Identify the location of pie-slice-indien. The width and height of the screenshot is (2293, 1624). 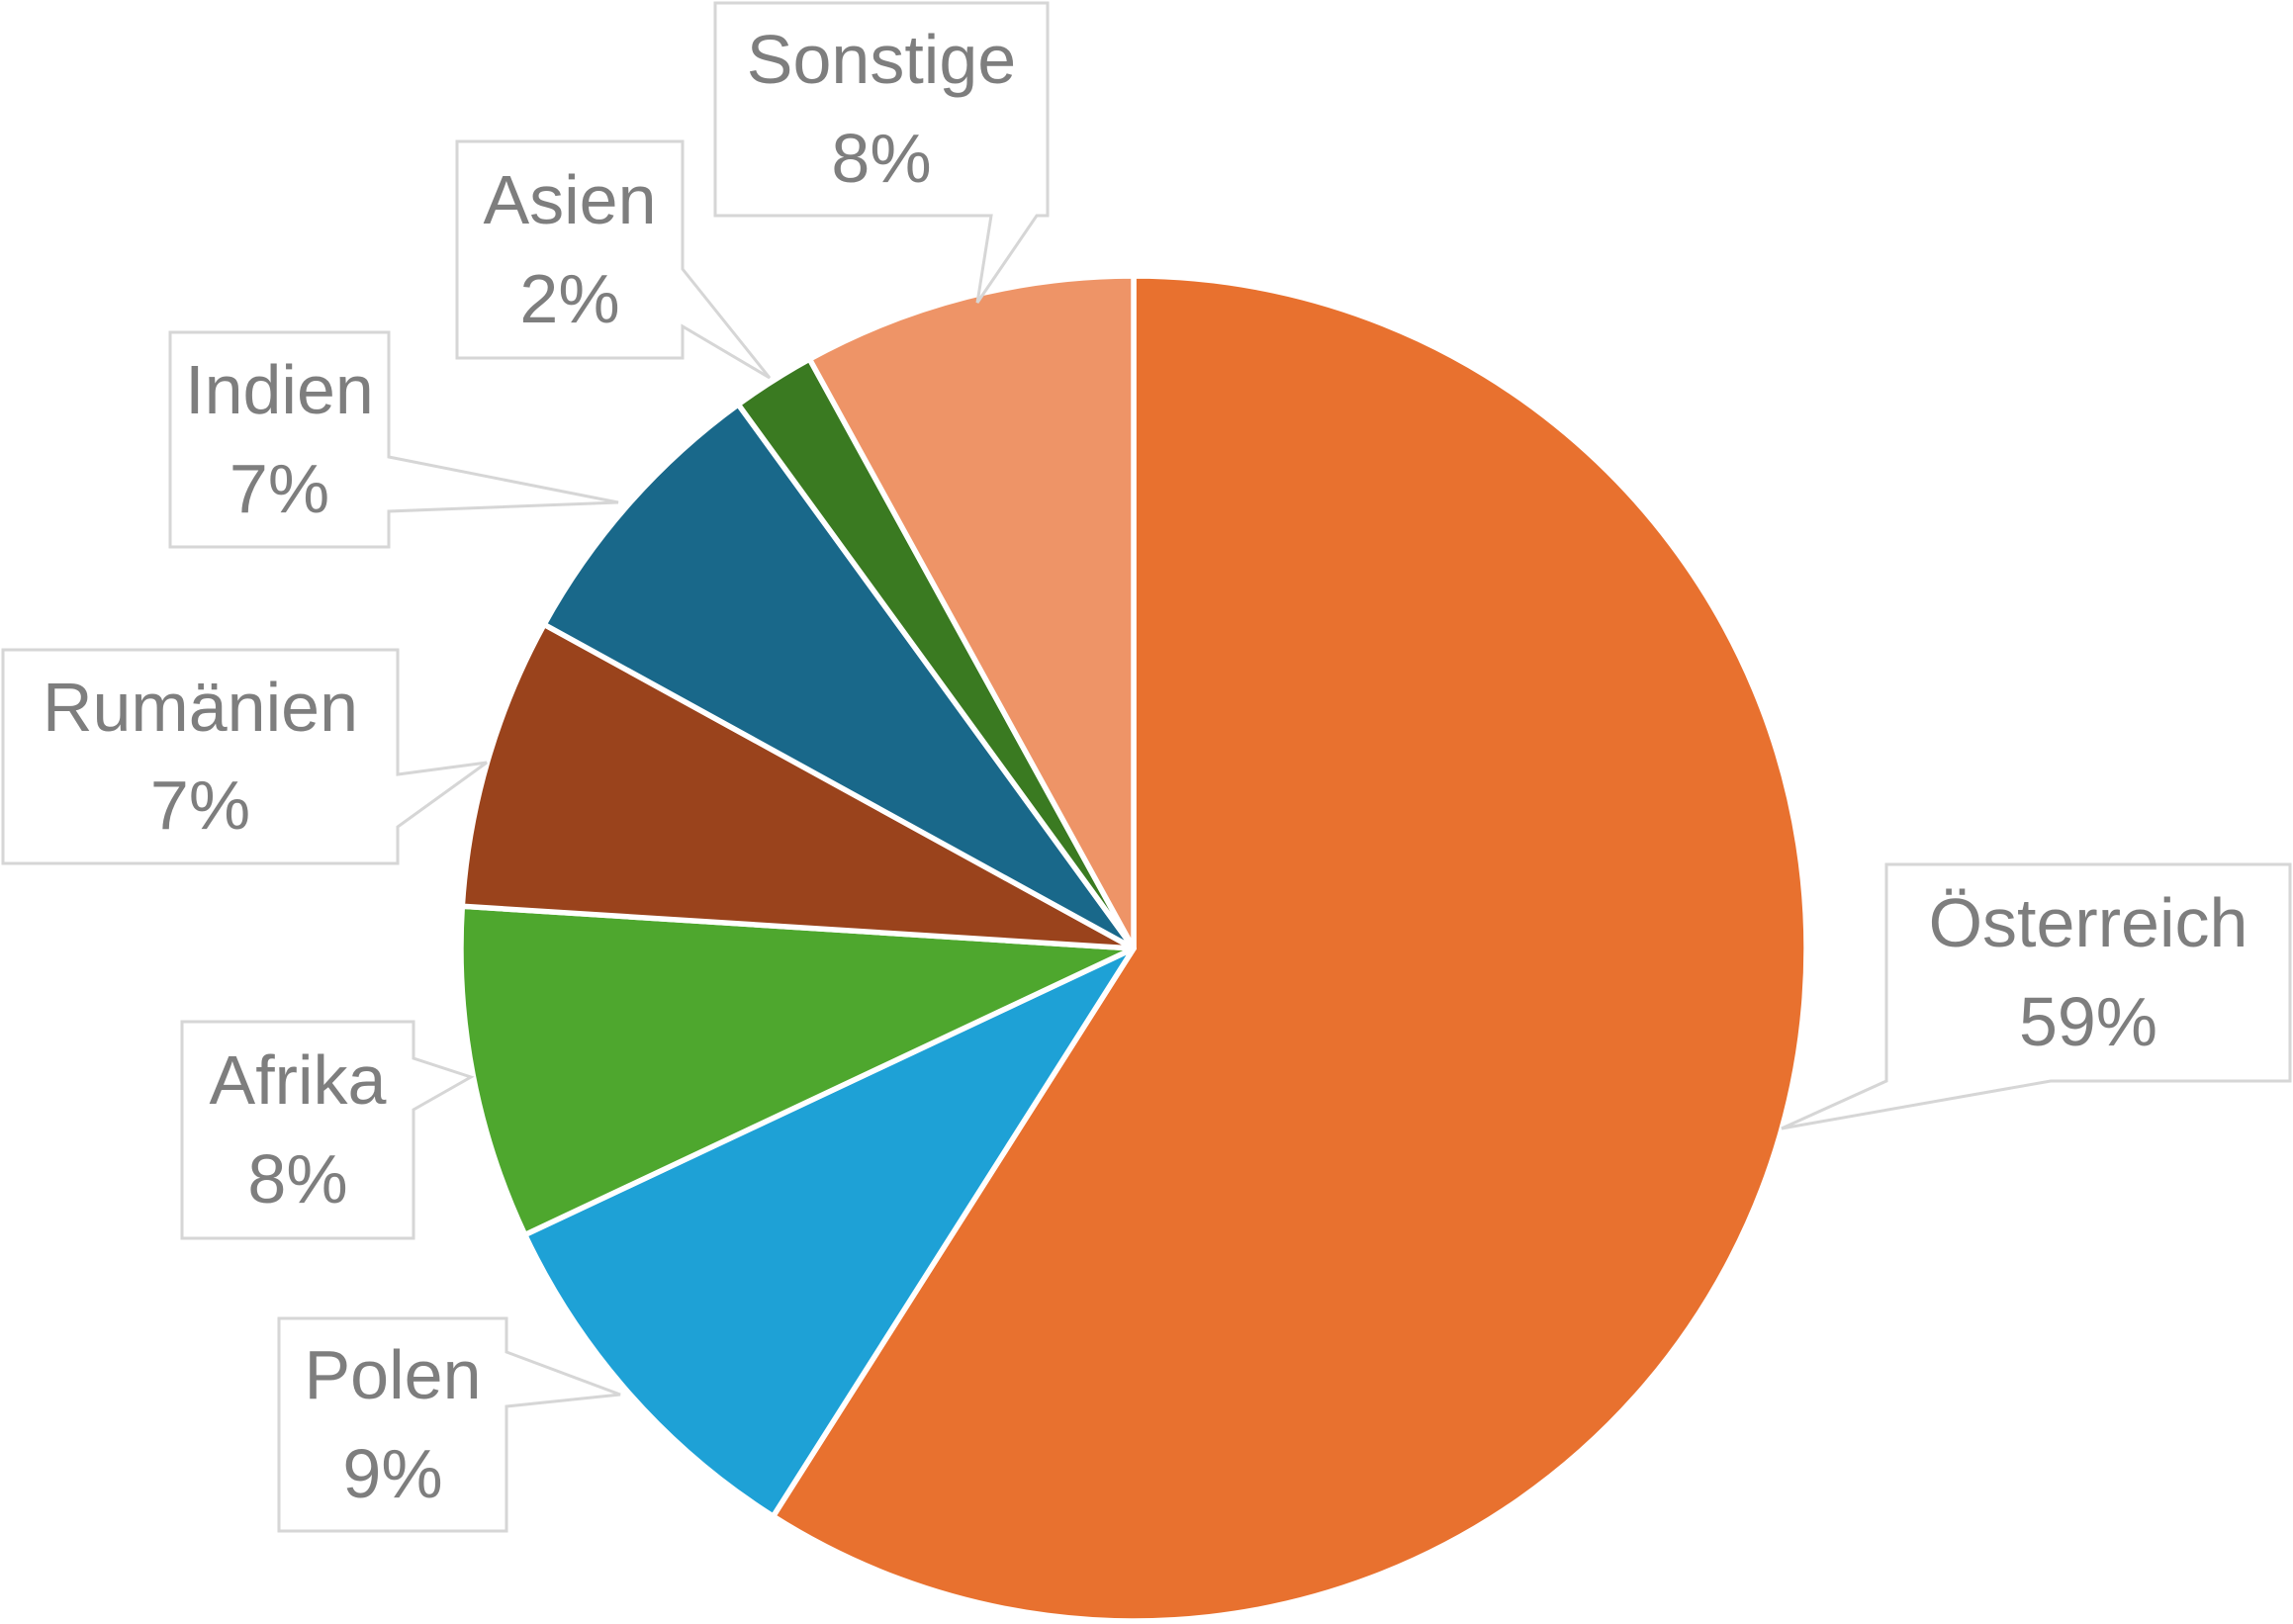
(839, 676).